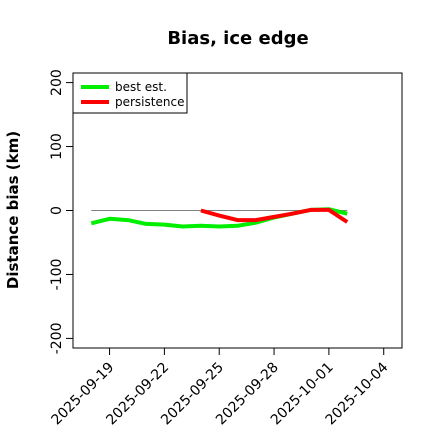  Describe the element at coordinates (237, 38) in the screenshot. I see `chart-title: Bias, ice edge` at that location.